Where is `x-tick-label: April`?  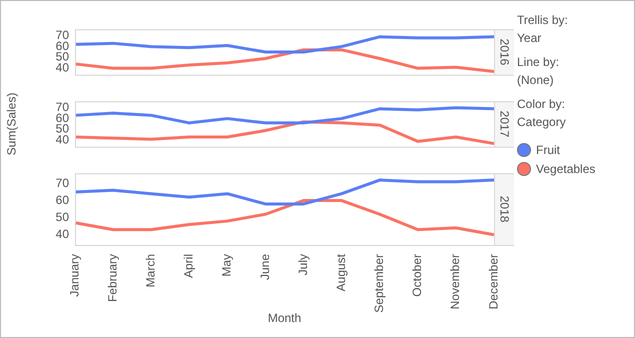
x-tick-label: April is located at coordinates (189, 266).